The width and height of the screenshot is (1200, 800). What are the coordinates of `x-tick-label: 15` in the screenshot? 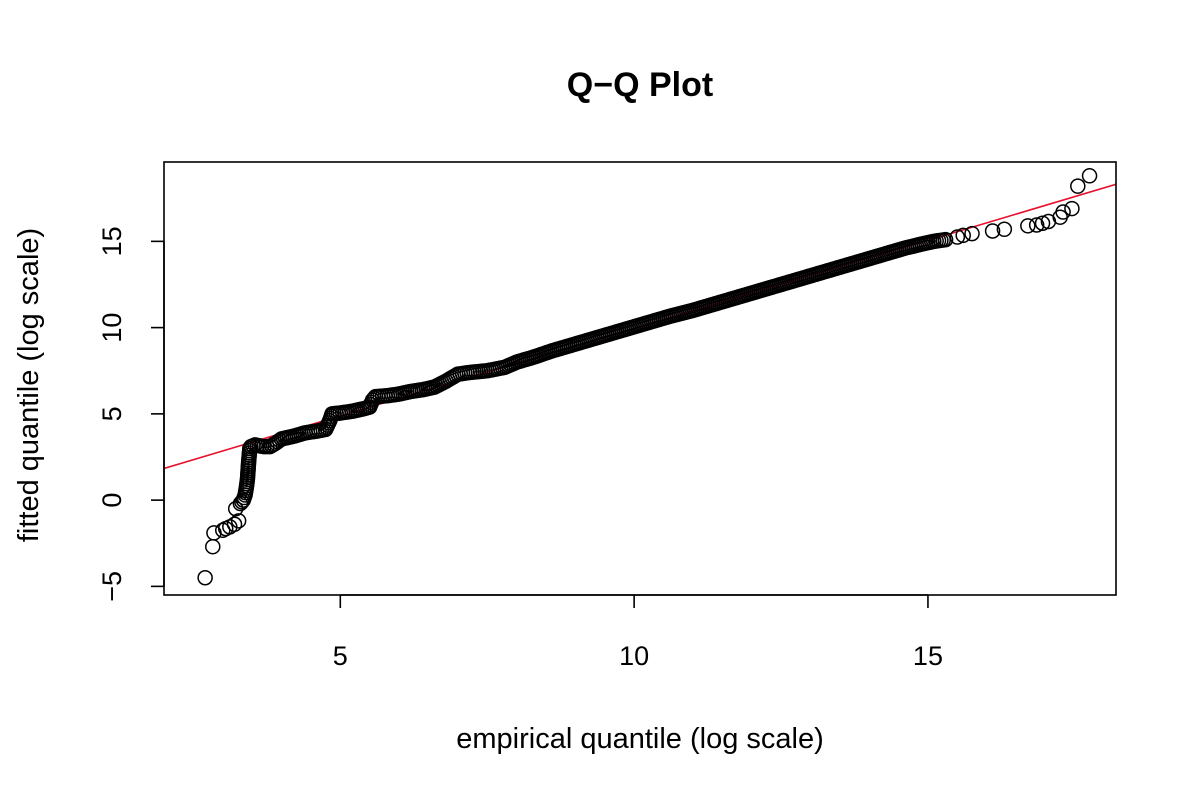 It's located at (928, 656).